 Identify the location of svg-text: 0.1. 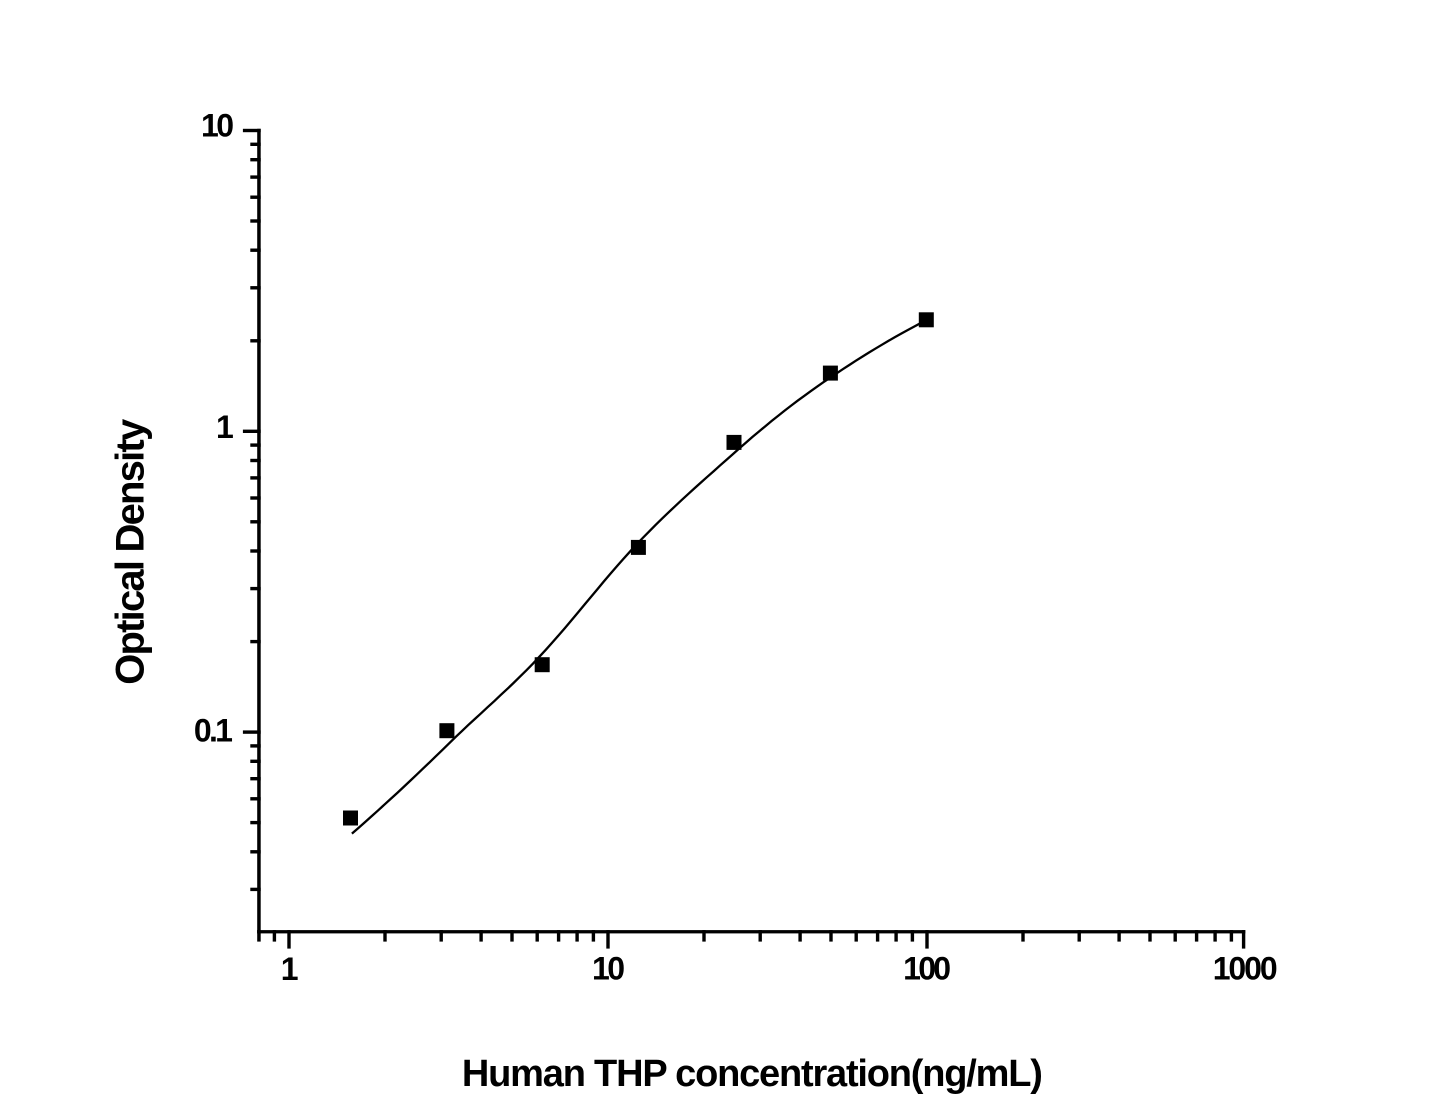
(213, 731).